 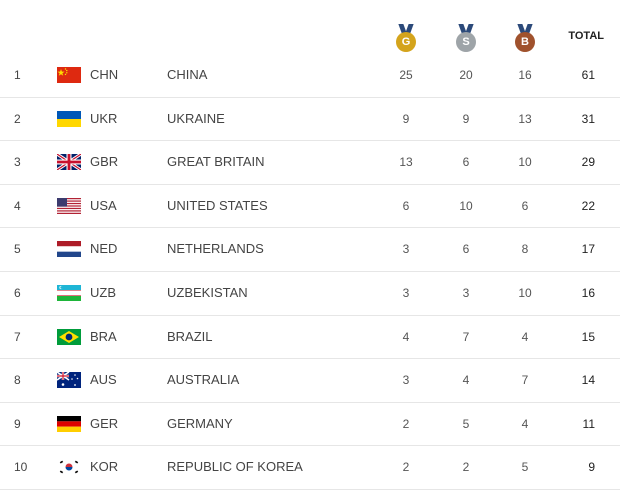 I want to click on bronze-medal-letter: B, so click(x=525, y=42).